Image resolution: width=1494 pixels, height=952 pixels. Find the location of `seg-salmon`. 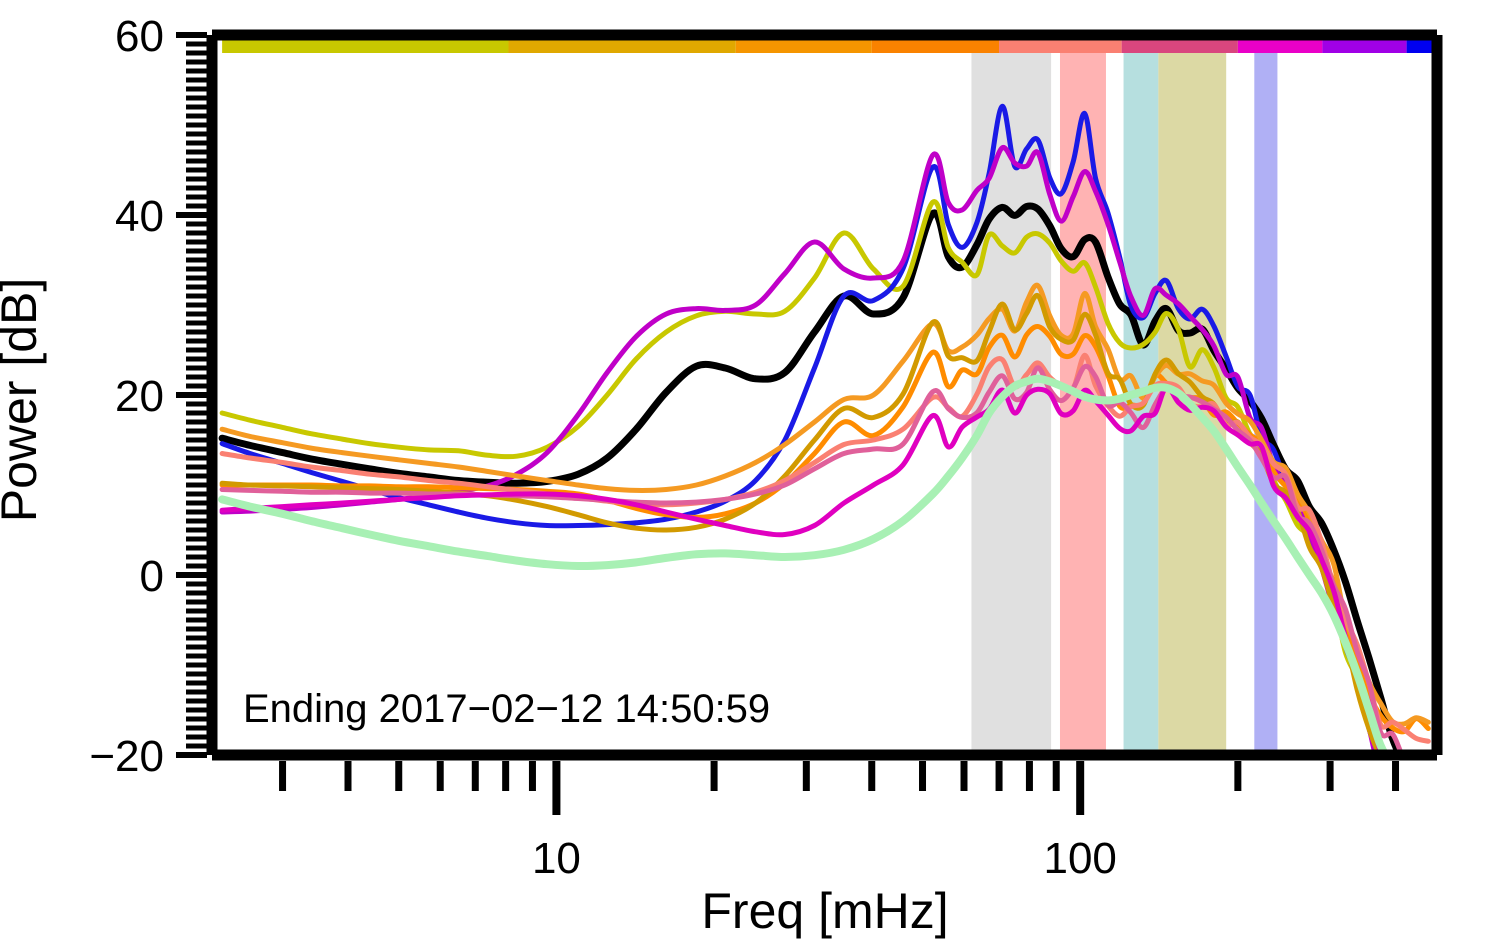

seg-salmon is located at coordinates (1060, 46).